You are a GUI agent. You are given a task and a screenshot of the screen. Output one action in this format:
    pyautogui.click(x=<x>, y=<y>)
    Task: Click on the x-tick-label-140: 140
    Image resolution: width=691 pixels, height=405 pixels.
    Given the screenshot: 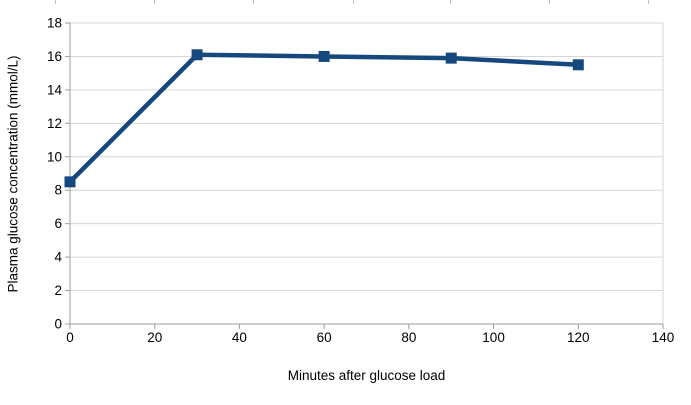 What is the action you would take?
    pyautogui.click(x=663, y=337)
    